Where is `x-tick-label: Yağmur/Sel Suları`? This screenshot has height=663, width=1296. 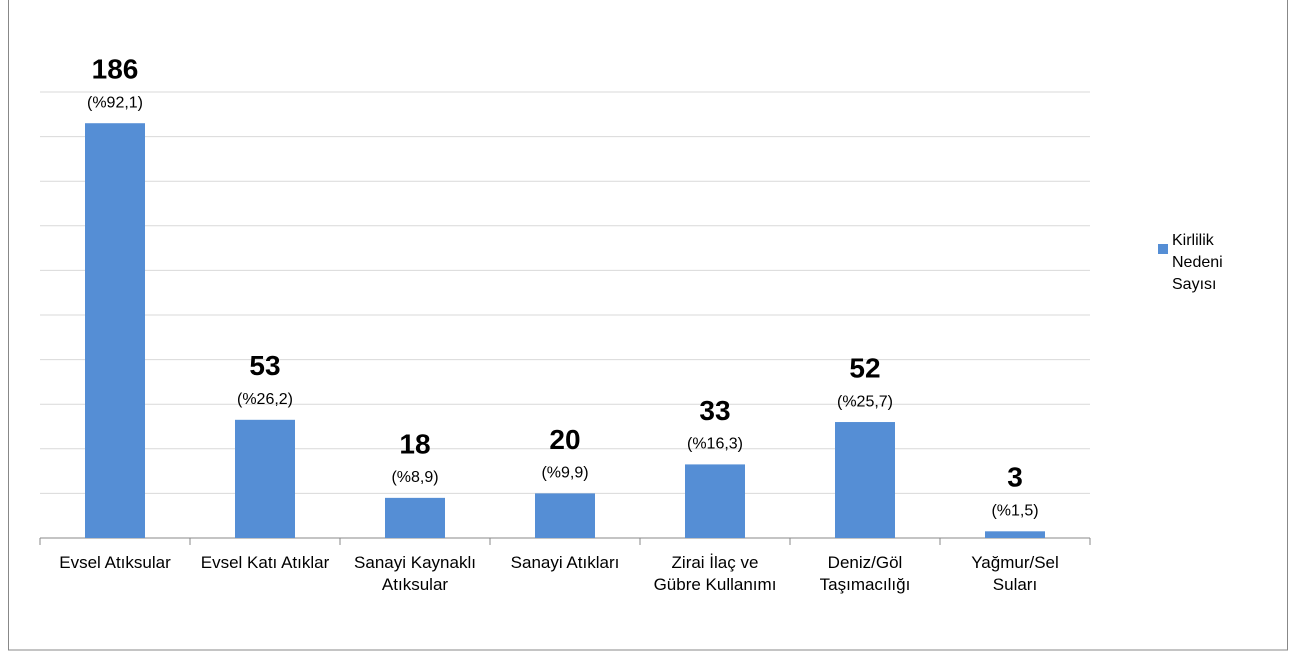 x-tick-label: Yağmur/Sel Suları is located at coordinates (1015, 573).